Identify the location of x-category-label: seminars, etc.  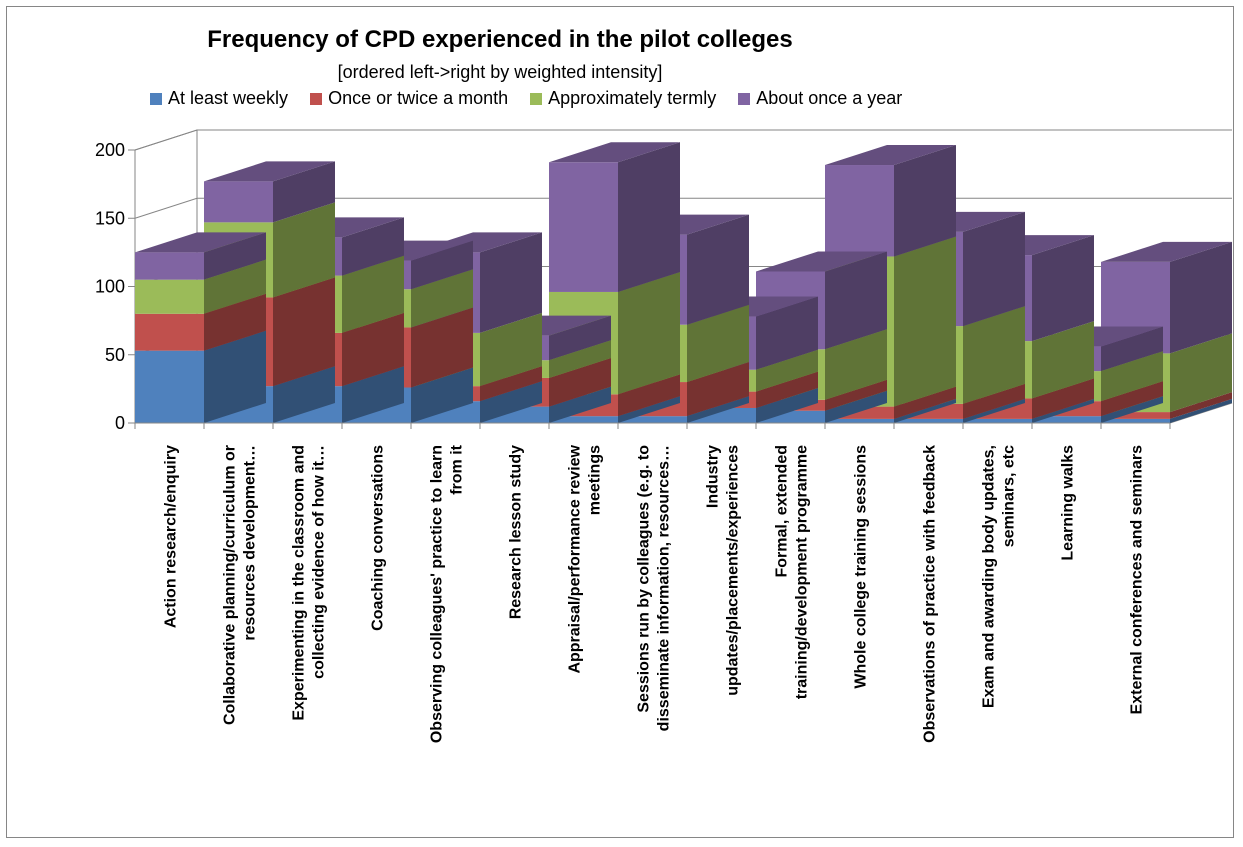
(1009, 496).